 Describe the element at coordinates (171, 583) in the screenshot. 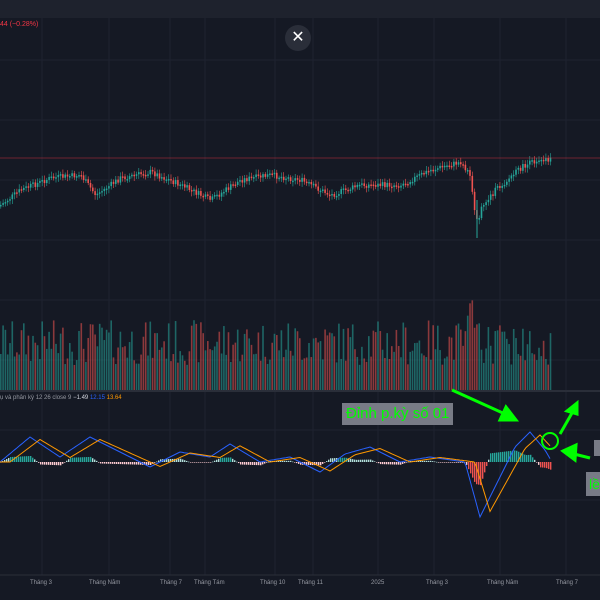

I see `time-label: Tháng 7` at that location.